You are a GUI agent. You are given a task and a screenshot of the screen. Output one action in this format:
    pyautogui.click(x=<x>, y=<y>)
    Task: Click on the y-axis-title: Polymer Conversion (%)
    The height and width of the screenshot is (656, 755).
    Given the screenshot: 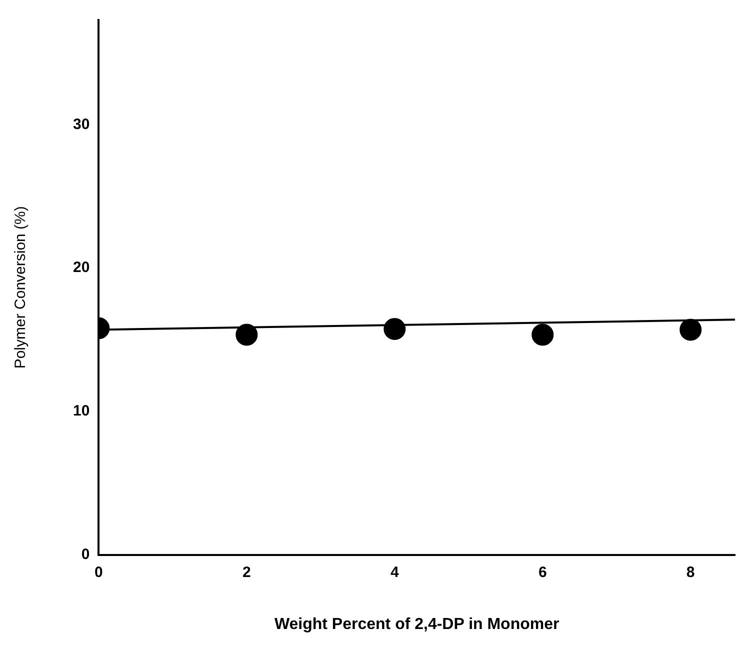 What is the action you would take?
    pyautogui.click(x=21, y=287)
    